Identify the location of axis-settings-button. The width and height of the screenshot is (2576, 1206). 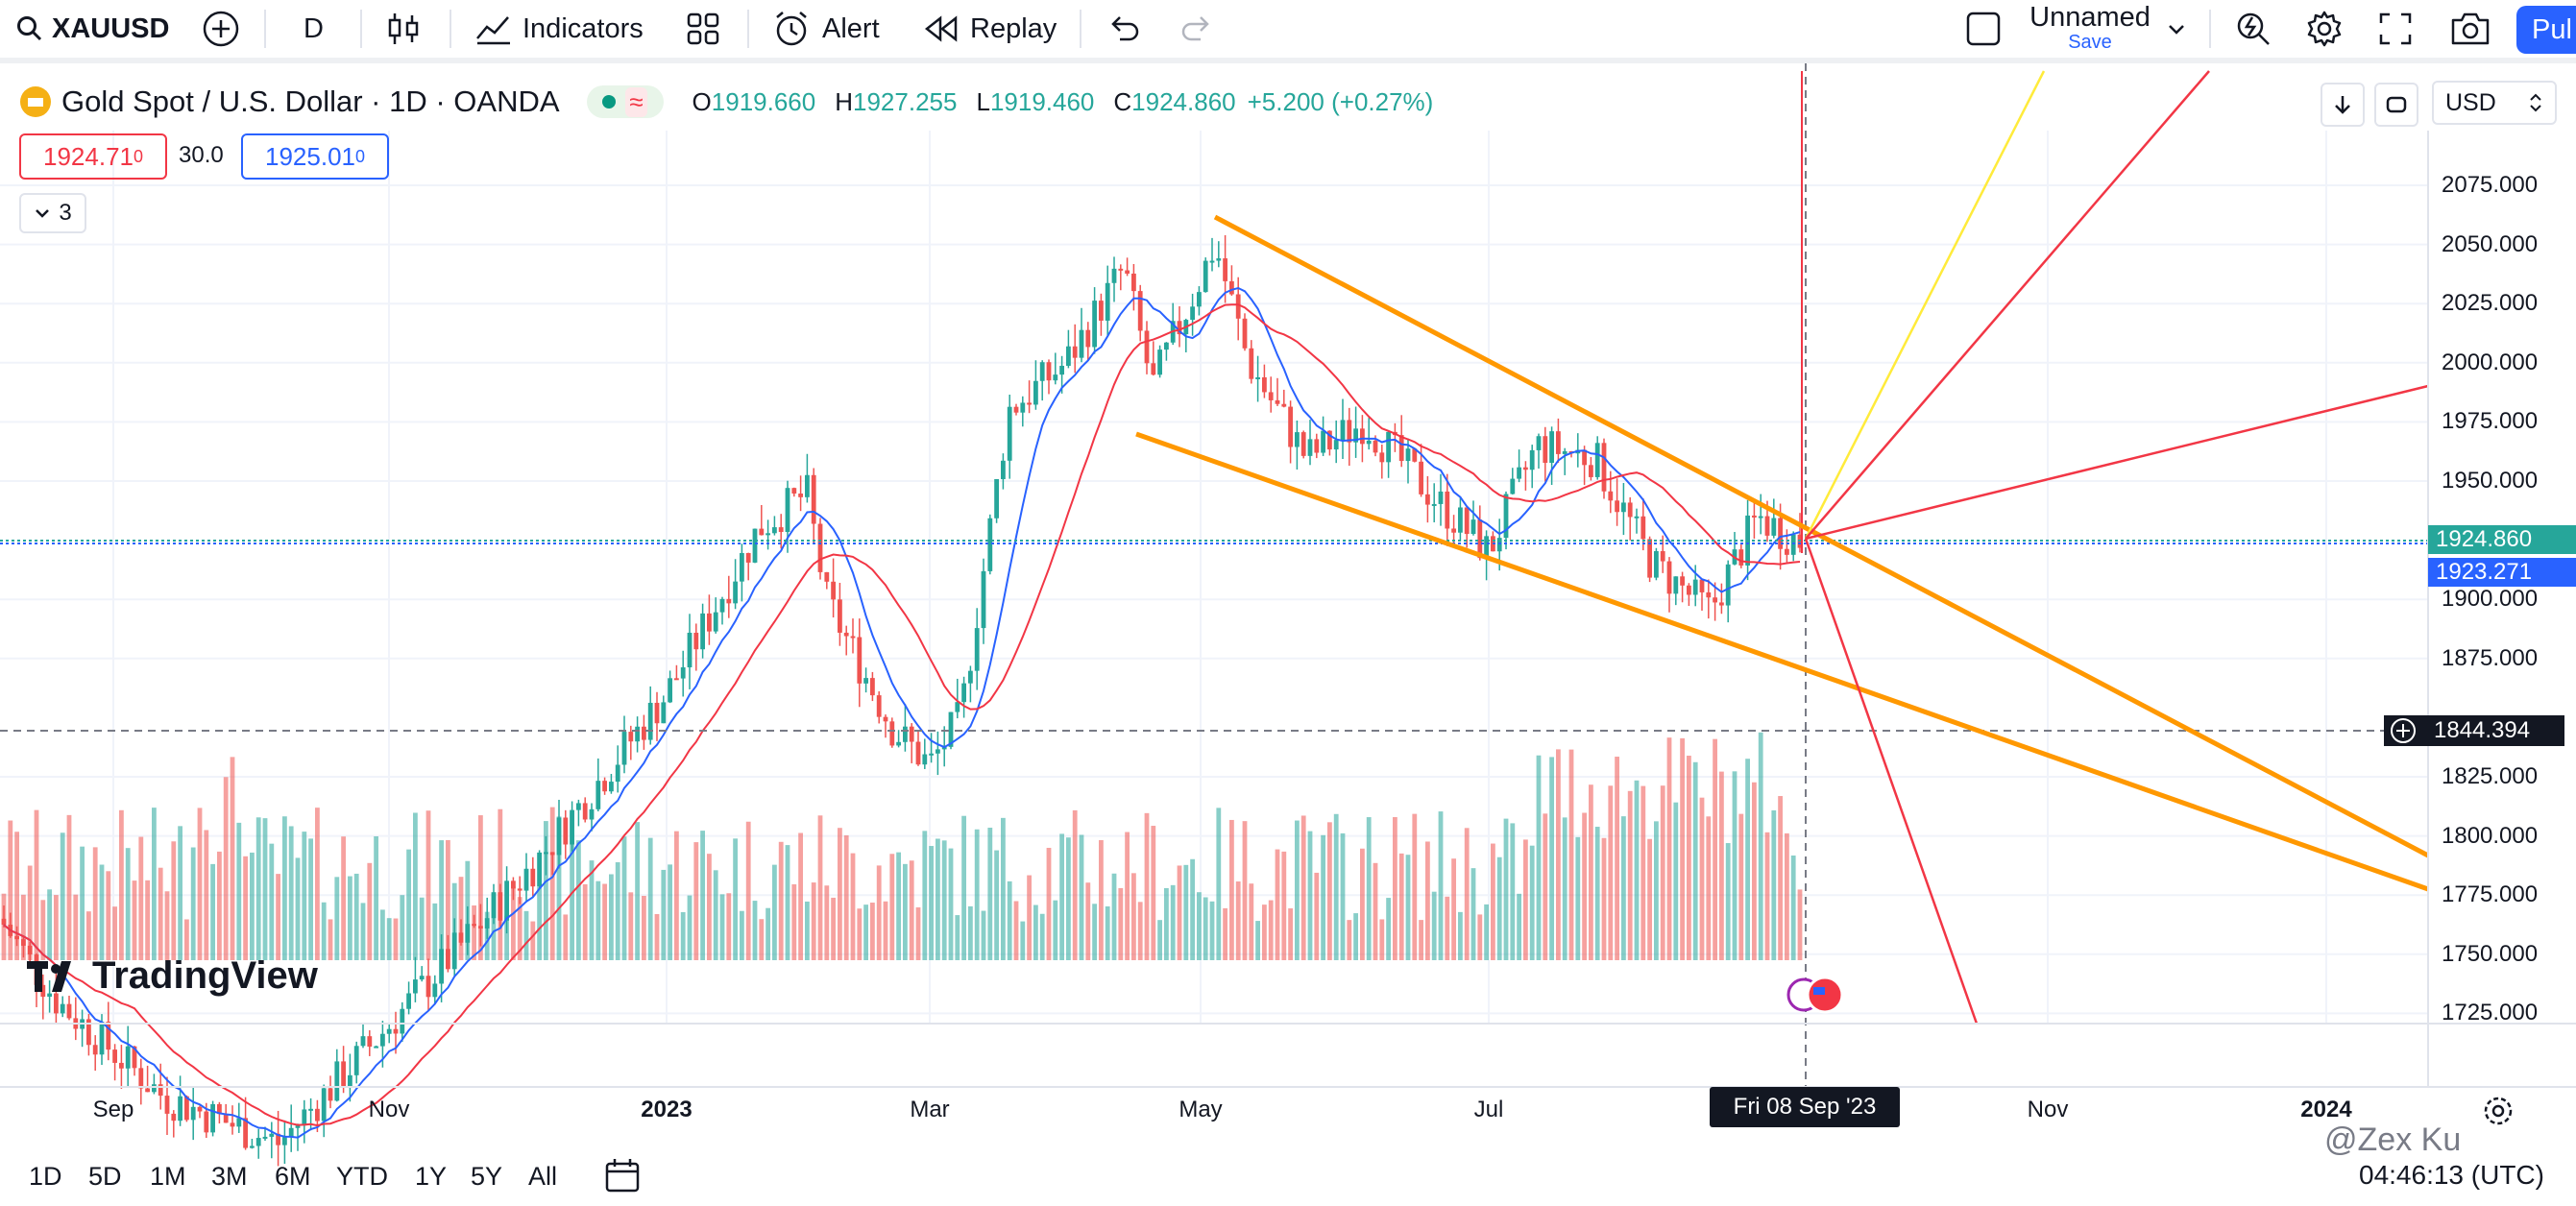
(2499, 1113).